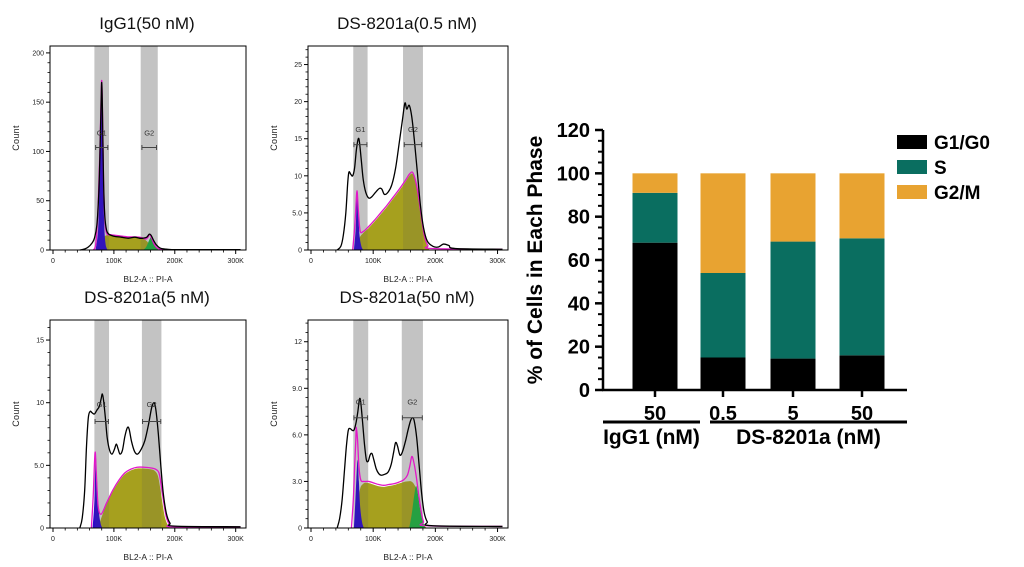 The width and height of the screenshot is (1024, 567). Describe the element at coordinates (912, 192) in the screenshot. I see `legend-swatch-g2m` at that location.